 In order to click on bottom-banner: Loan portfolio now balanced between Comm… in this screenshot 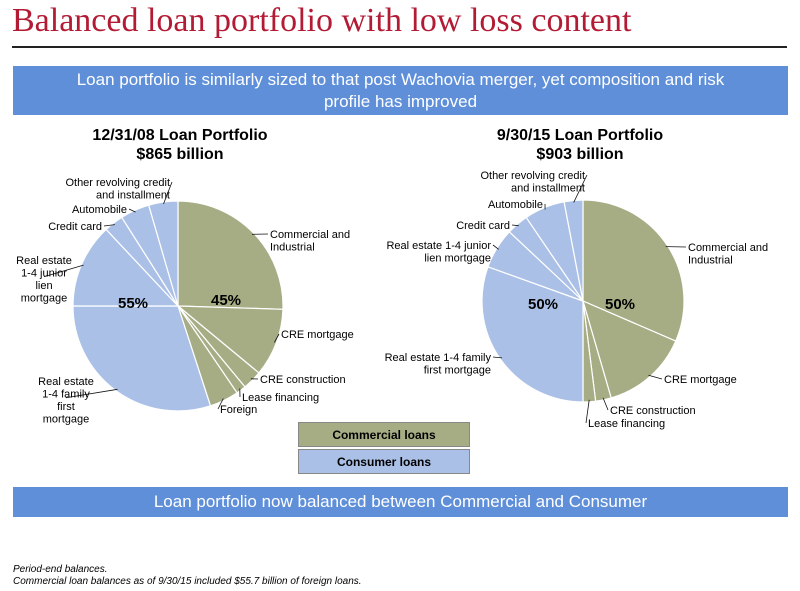, I will do `click(400, 502)`.